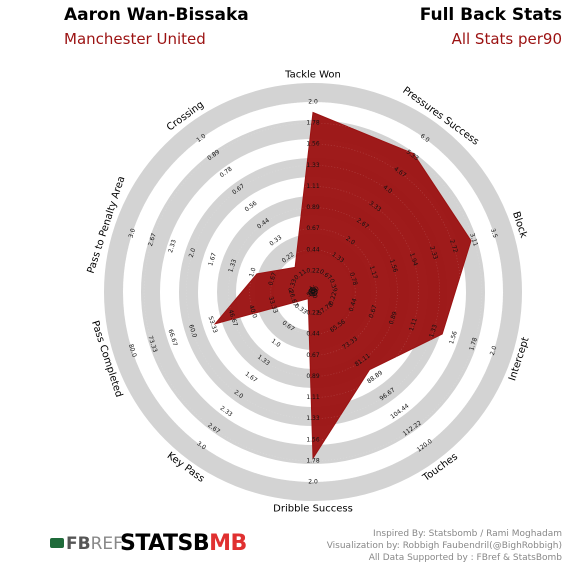 This screenshot has width=569, height=568. What do you see at coordinates (313, 509) in the screenshot?
I see `axis-label: Dribble Success` at bounding box center [313, 509].